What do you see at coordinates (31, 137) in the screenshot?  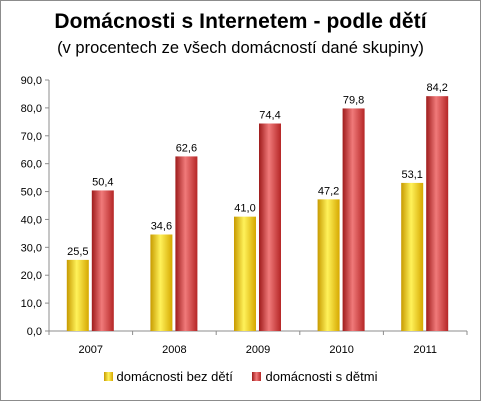 I see `y-tick-label: 70,0` at bounding box center [31, 137].